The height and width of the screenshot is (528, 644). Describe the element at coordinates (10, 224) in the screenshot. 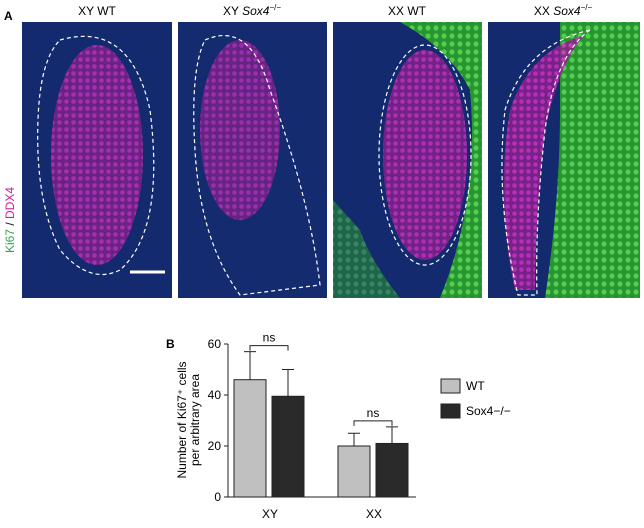

I see `stain-sep: /` at that location.